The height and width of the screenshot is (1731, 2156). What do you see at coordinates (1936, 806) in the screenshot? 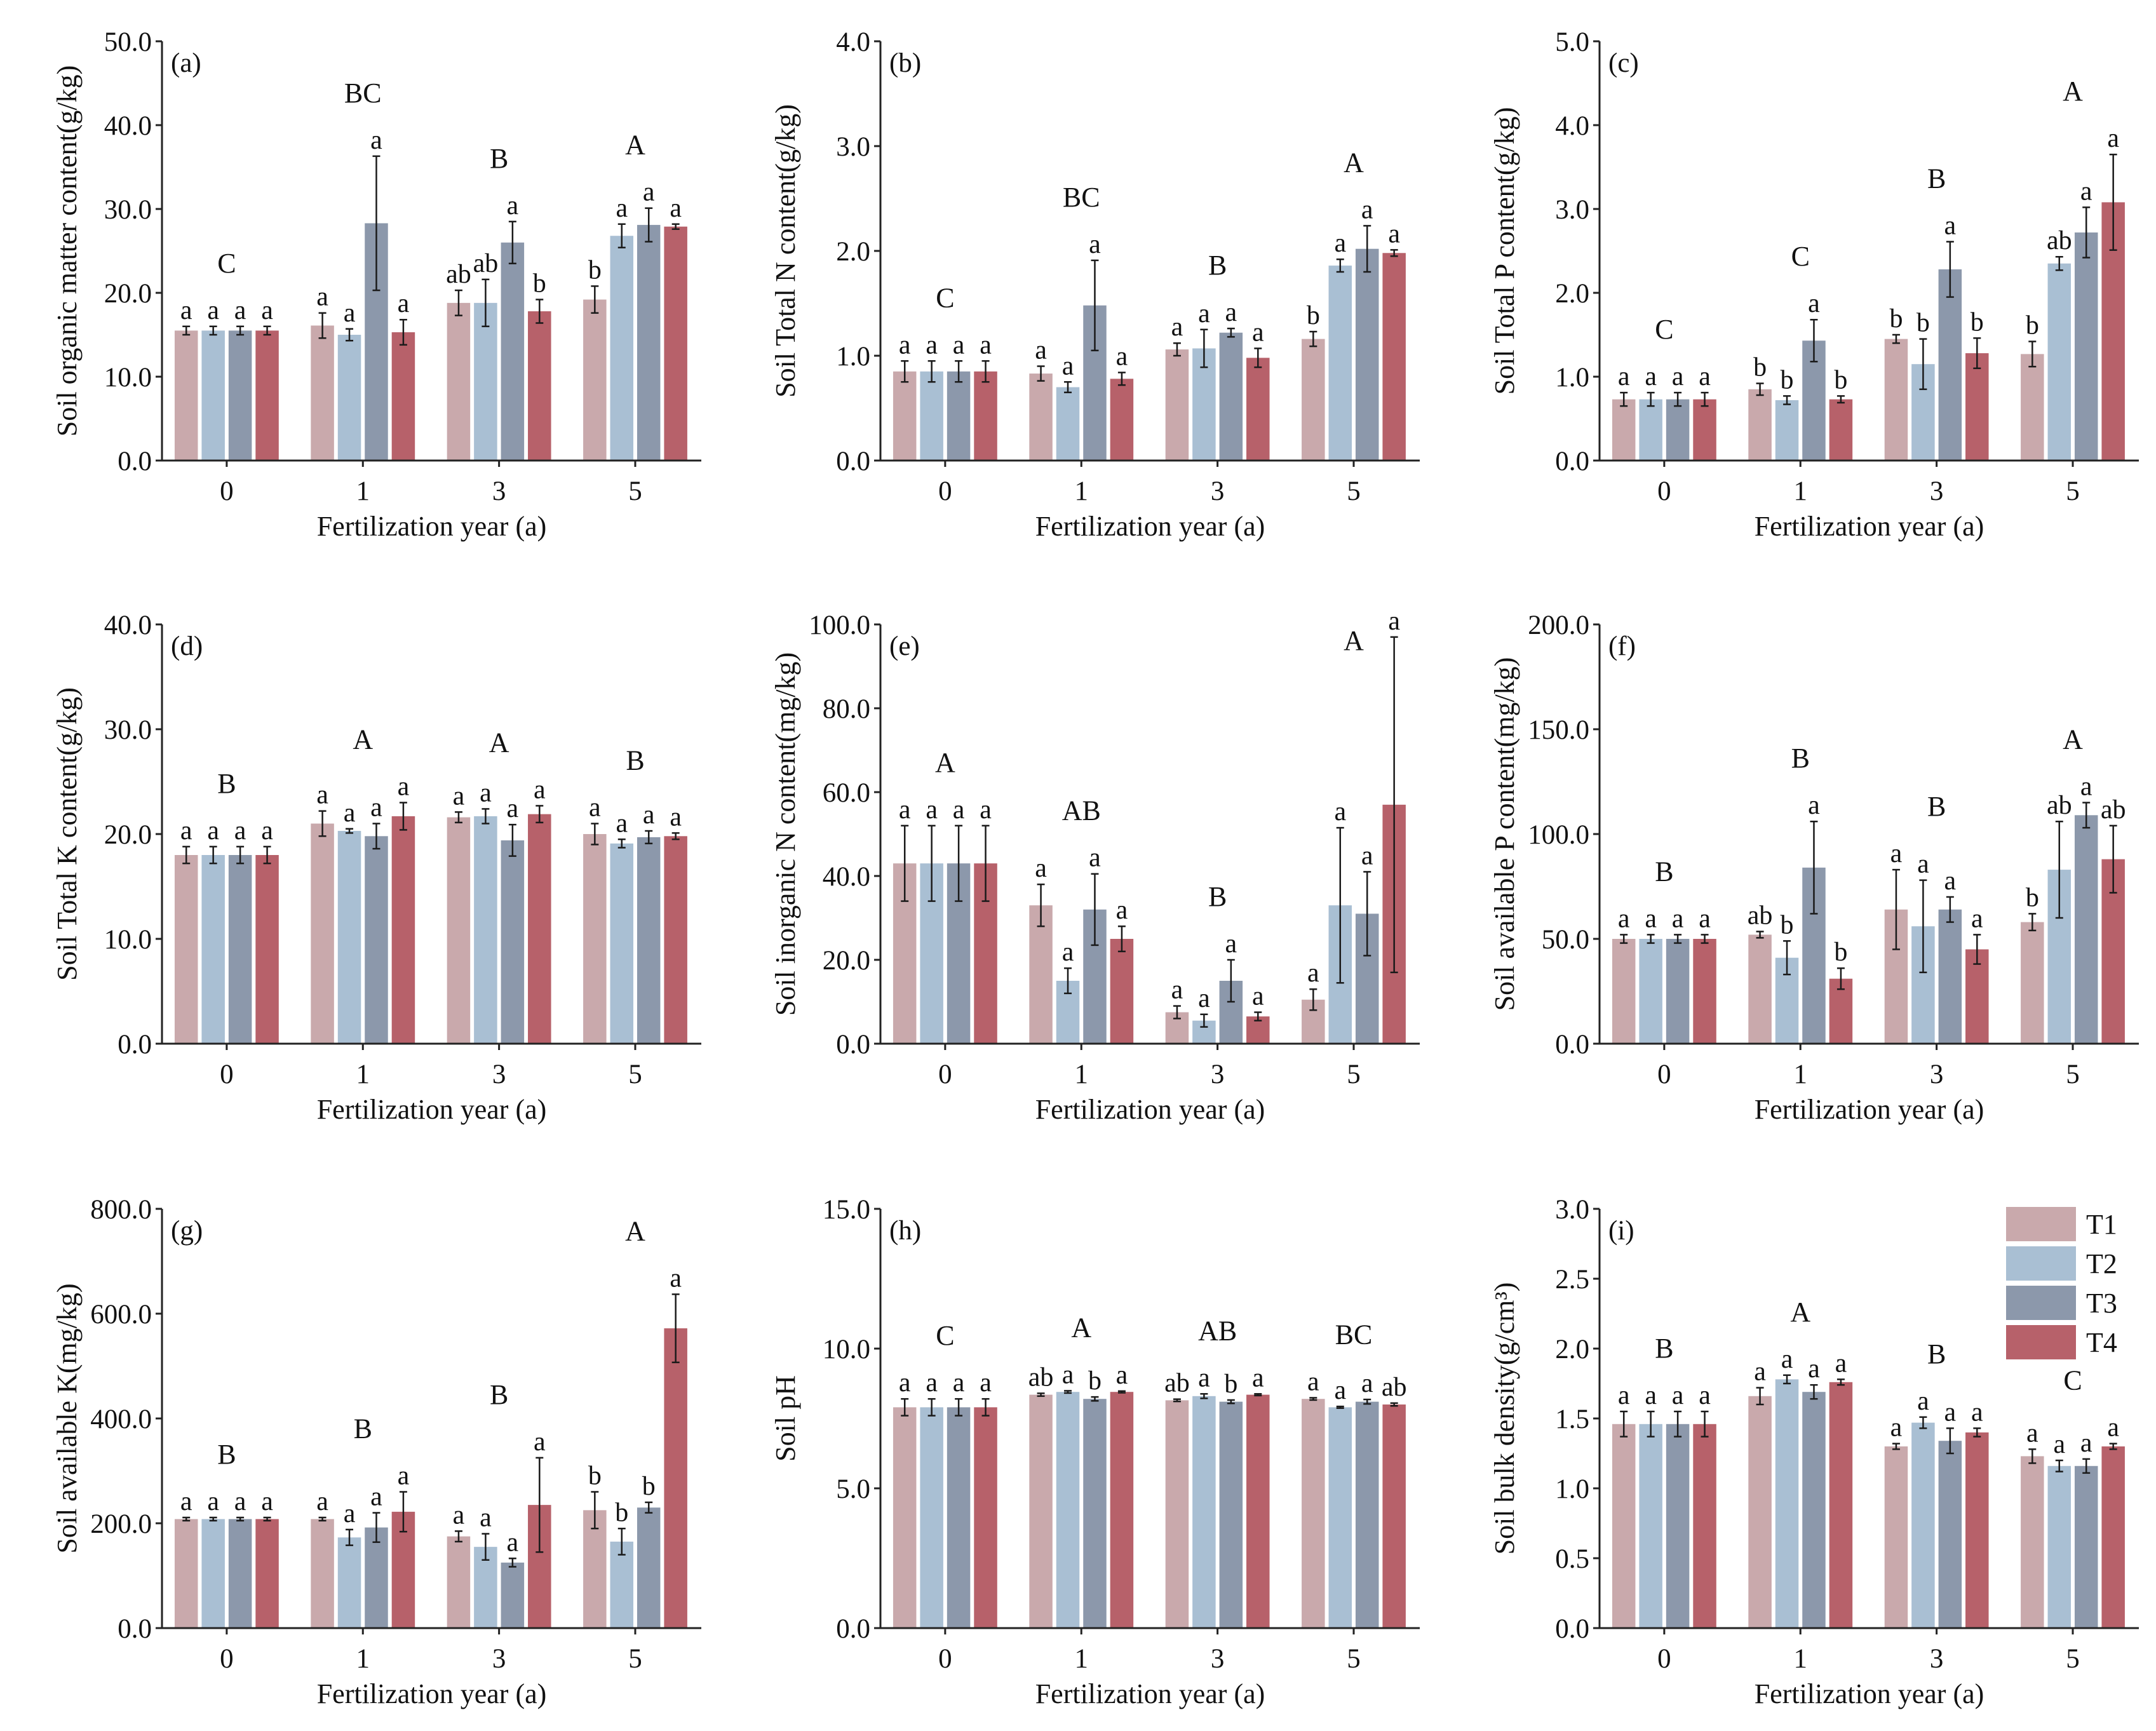
I see `group-letter: B` at bounding box center [1936, 806].